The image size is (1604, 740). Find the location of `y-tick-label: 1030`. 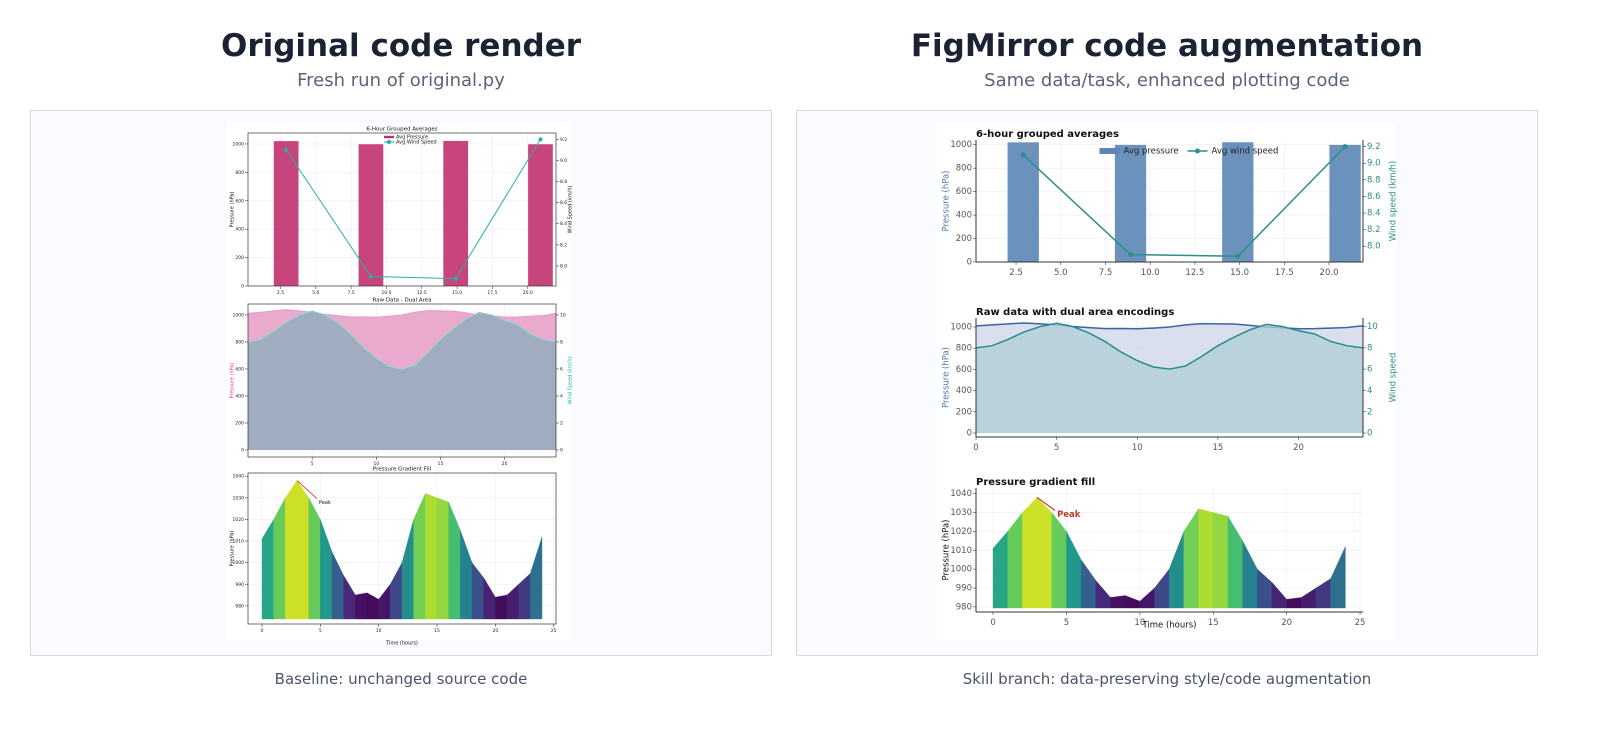

y-tick-label: 1030 is located at coordinates (239, 498).